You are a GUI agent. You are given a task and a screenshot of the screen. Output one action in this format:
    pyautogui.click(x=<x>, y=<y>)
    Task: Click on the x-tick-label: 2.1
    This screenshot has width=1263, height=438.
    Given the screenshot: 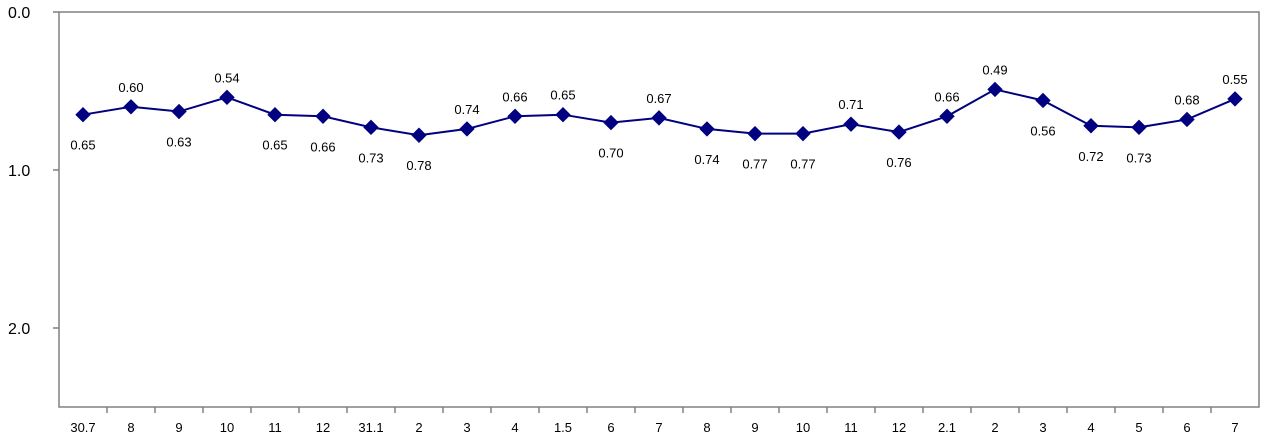 What is the action you would take?
    pyautogui.click(x=947, y=427)
    